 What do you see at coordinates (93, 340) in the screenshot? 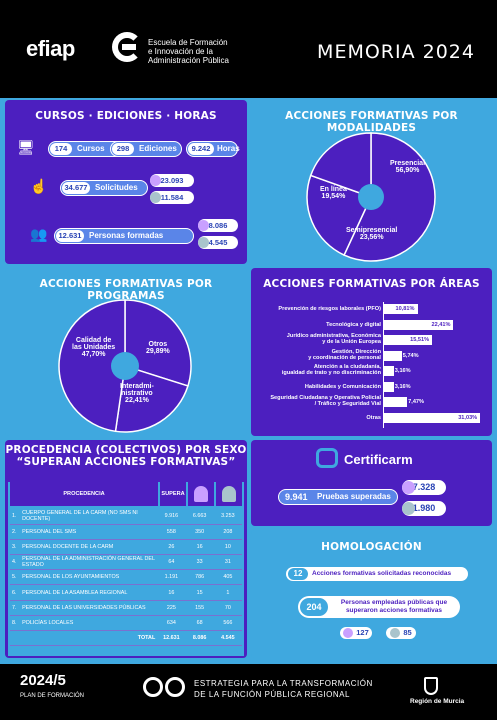
I see `slice-name: Calidad de` at bounding box center [93, 340].